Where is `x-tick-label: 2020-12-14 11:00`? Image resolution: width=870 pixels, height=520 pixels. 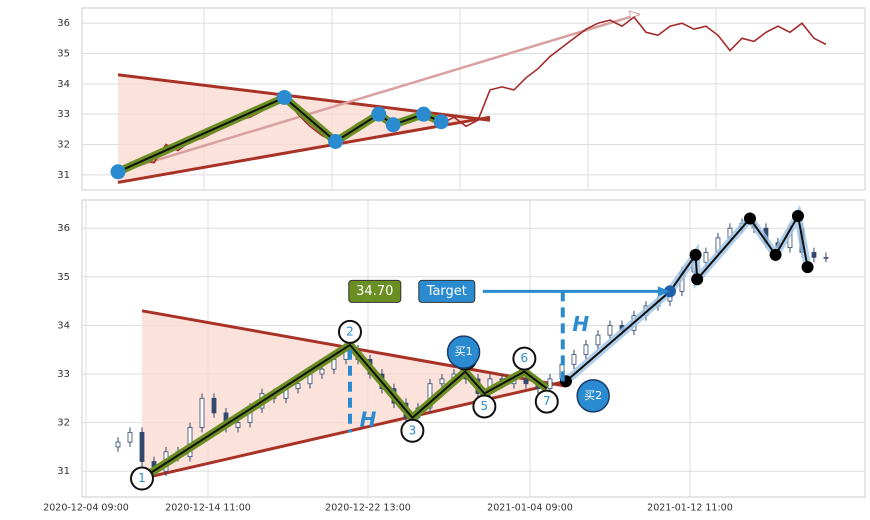 x-tick-label: 2020-12-14 11:00 is located at coordinates (208, 508).